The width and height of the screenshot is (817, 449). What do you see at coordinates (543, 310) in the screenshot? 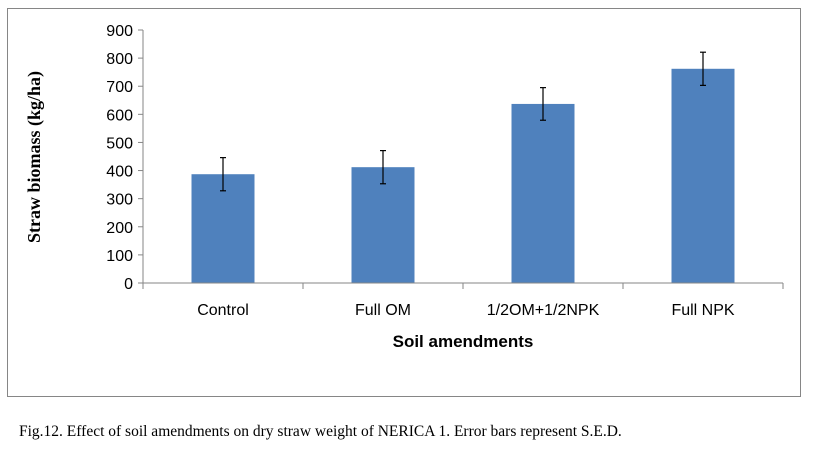
I see `x-tick-label: 1/2OM+1/2NPK` at bounding box center [543, 310].